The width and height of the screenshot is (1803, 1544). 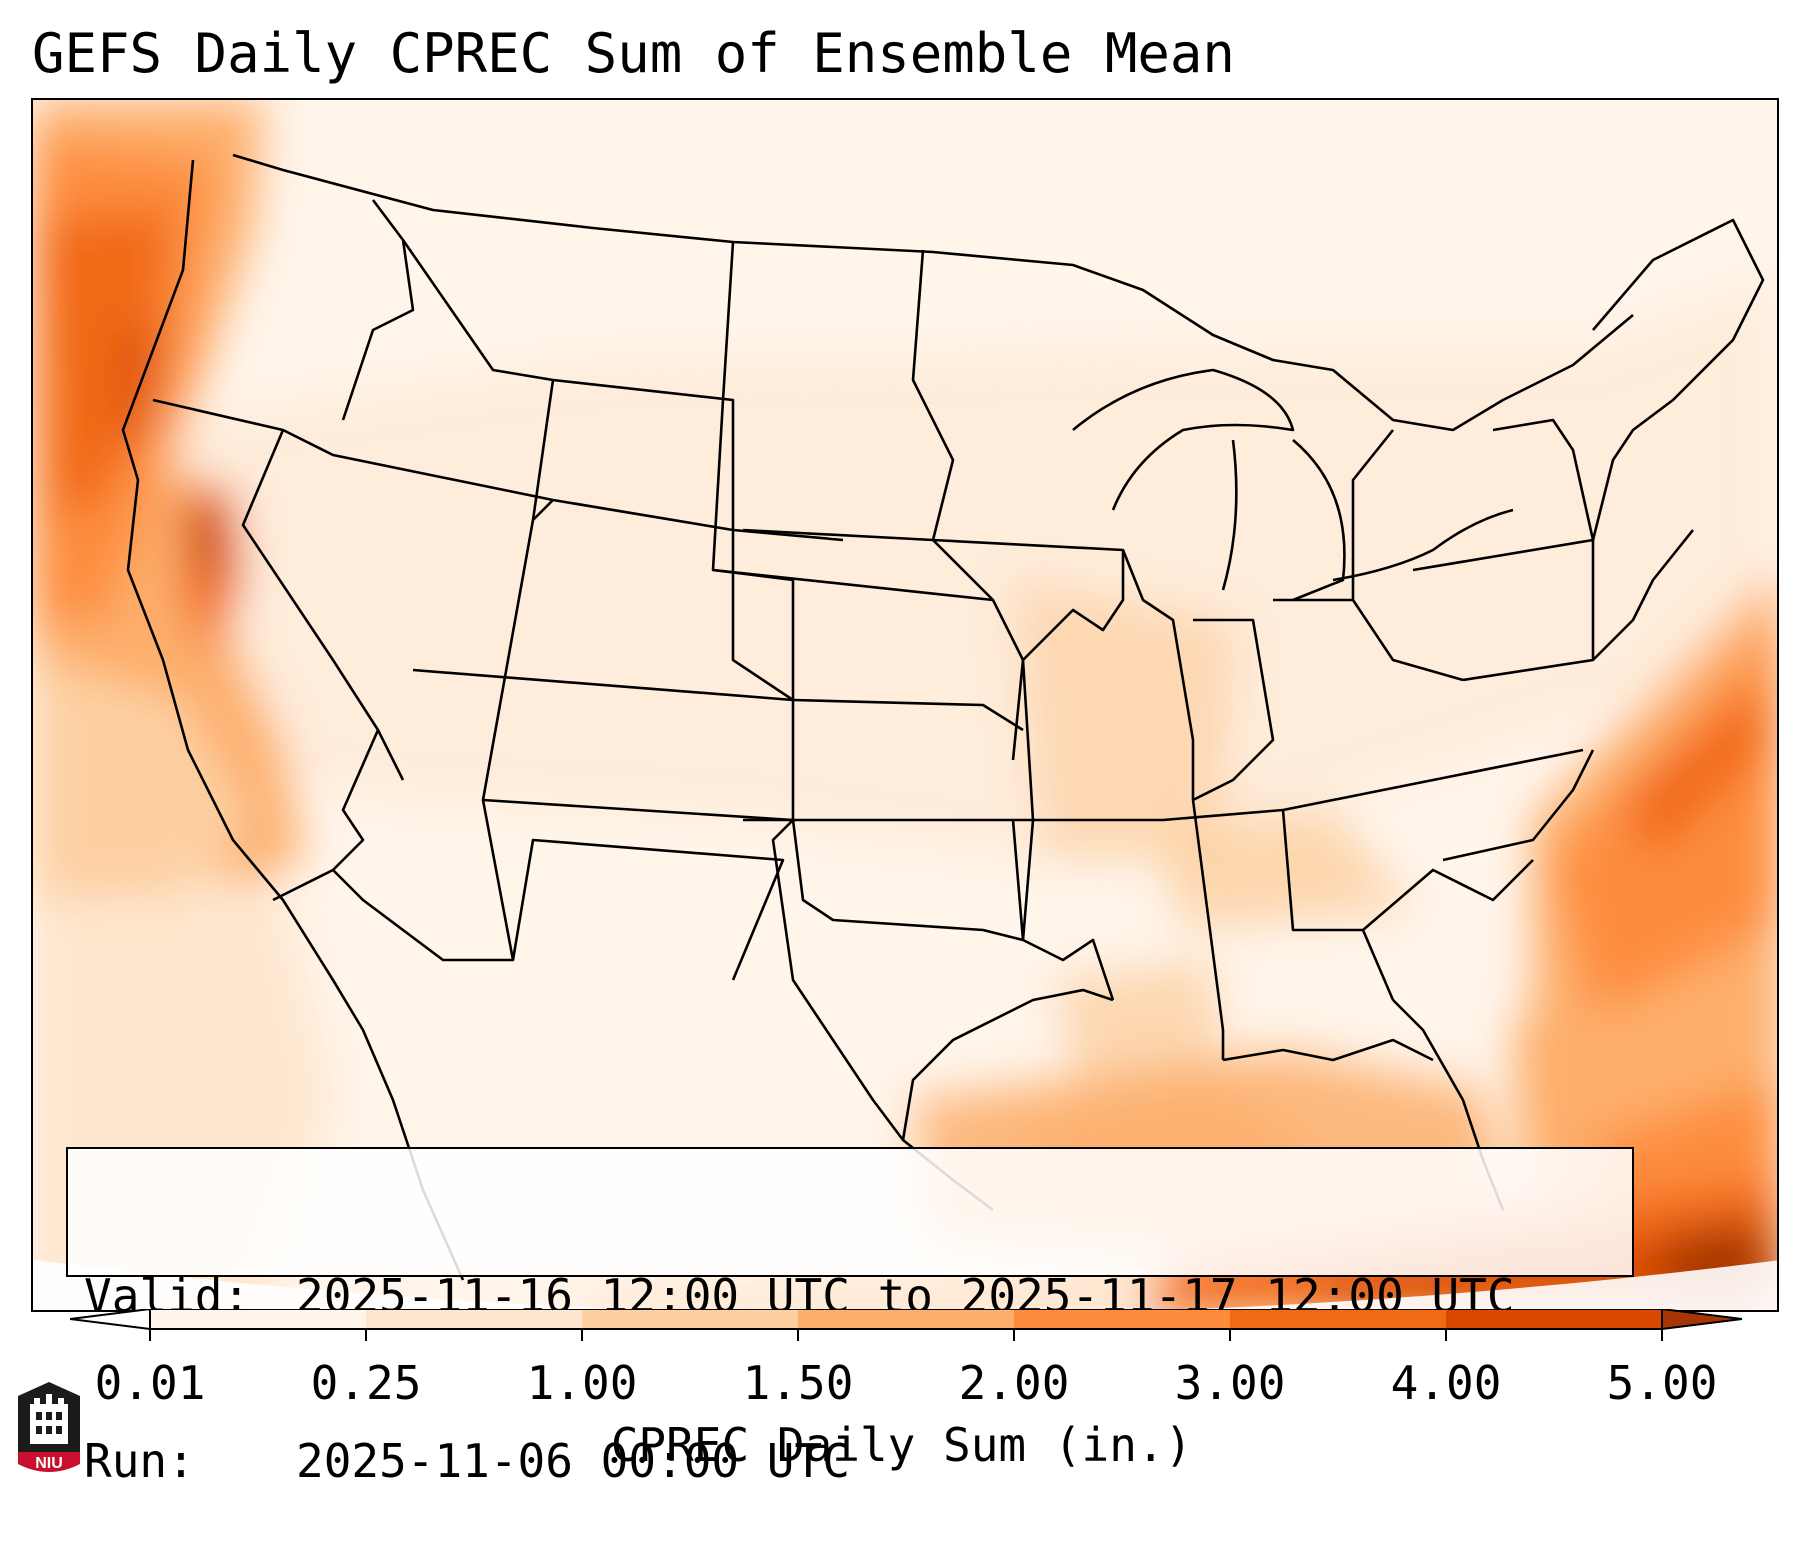 What do you see at coordinates (49, 1427) in the screenshot?
I see `niu-logo: NIU` at bounding box center [49, 1427].